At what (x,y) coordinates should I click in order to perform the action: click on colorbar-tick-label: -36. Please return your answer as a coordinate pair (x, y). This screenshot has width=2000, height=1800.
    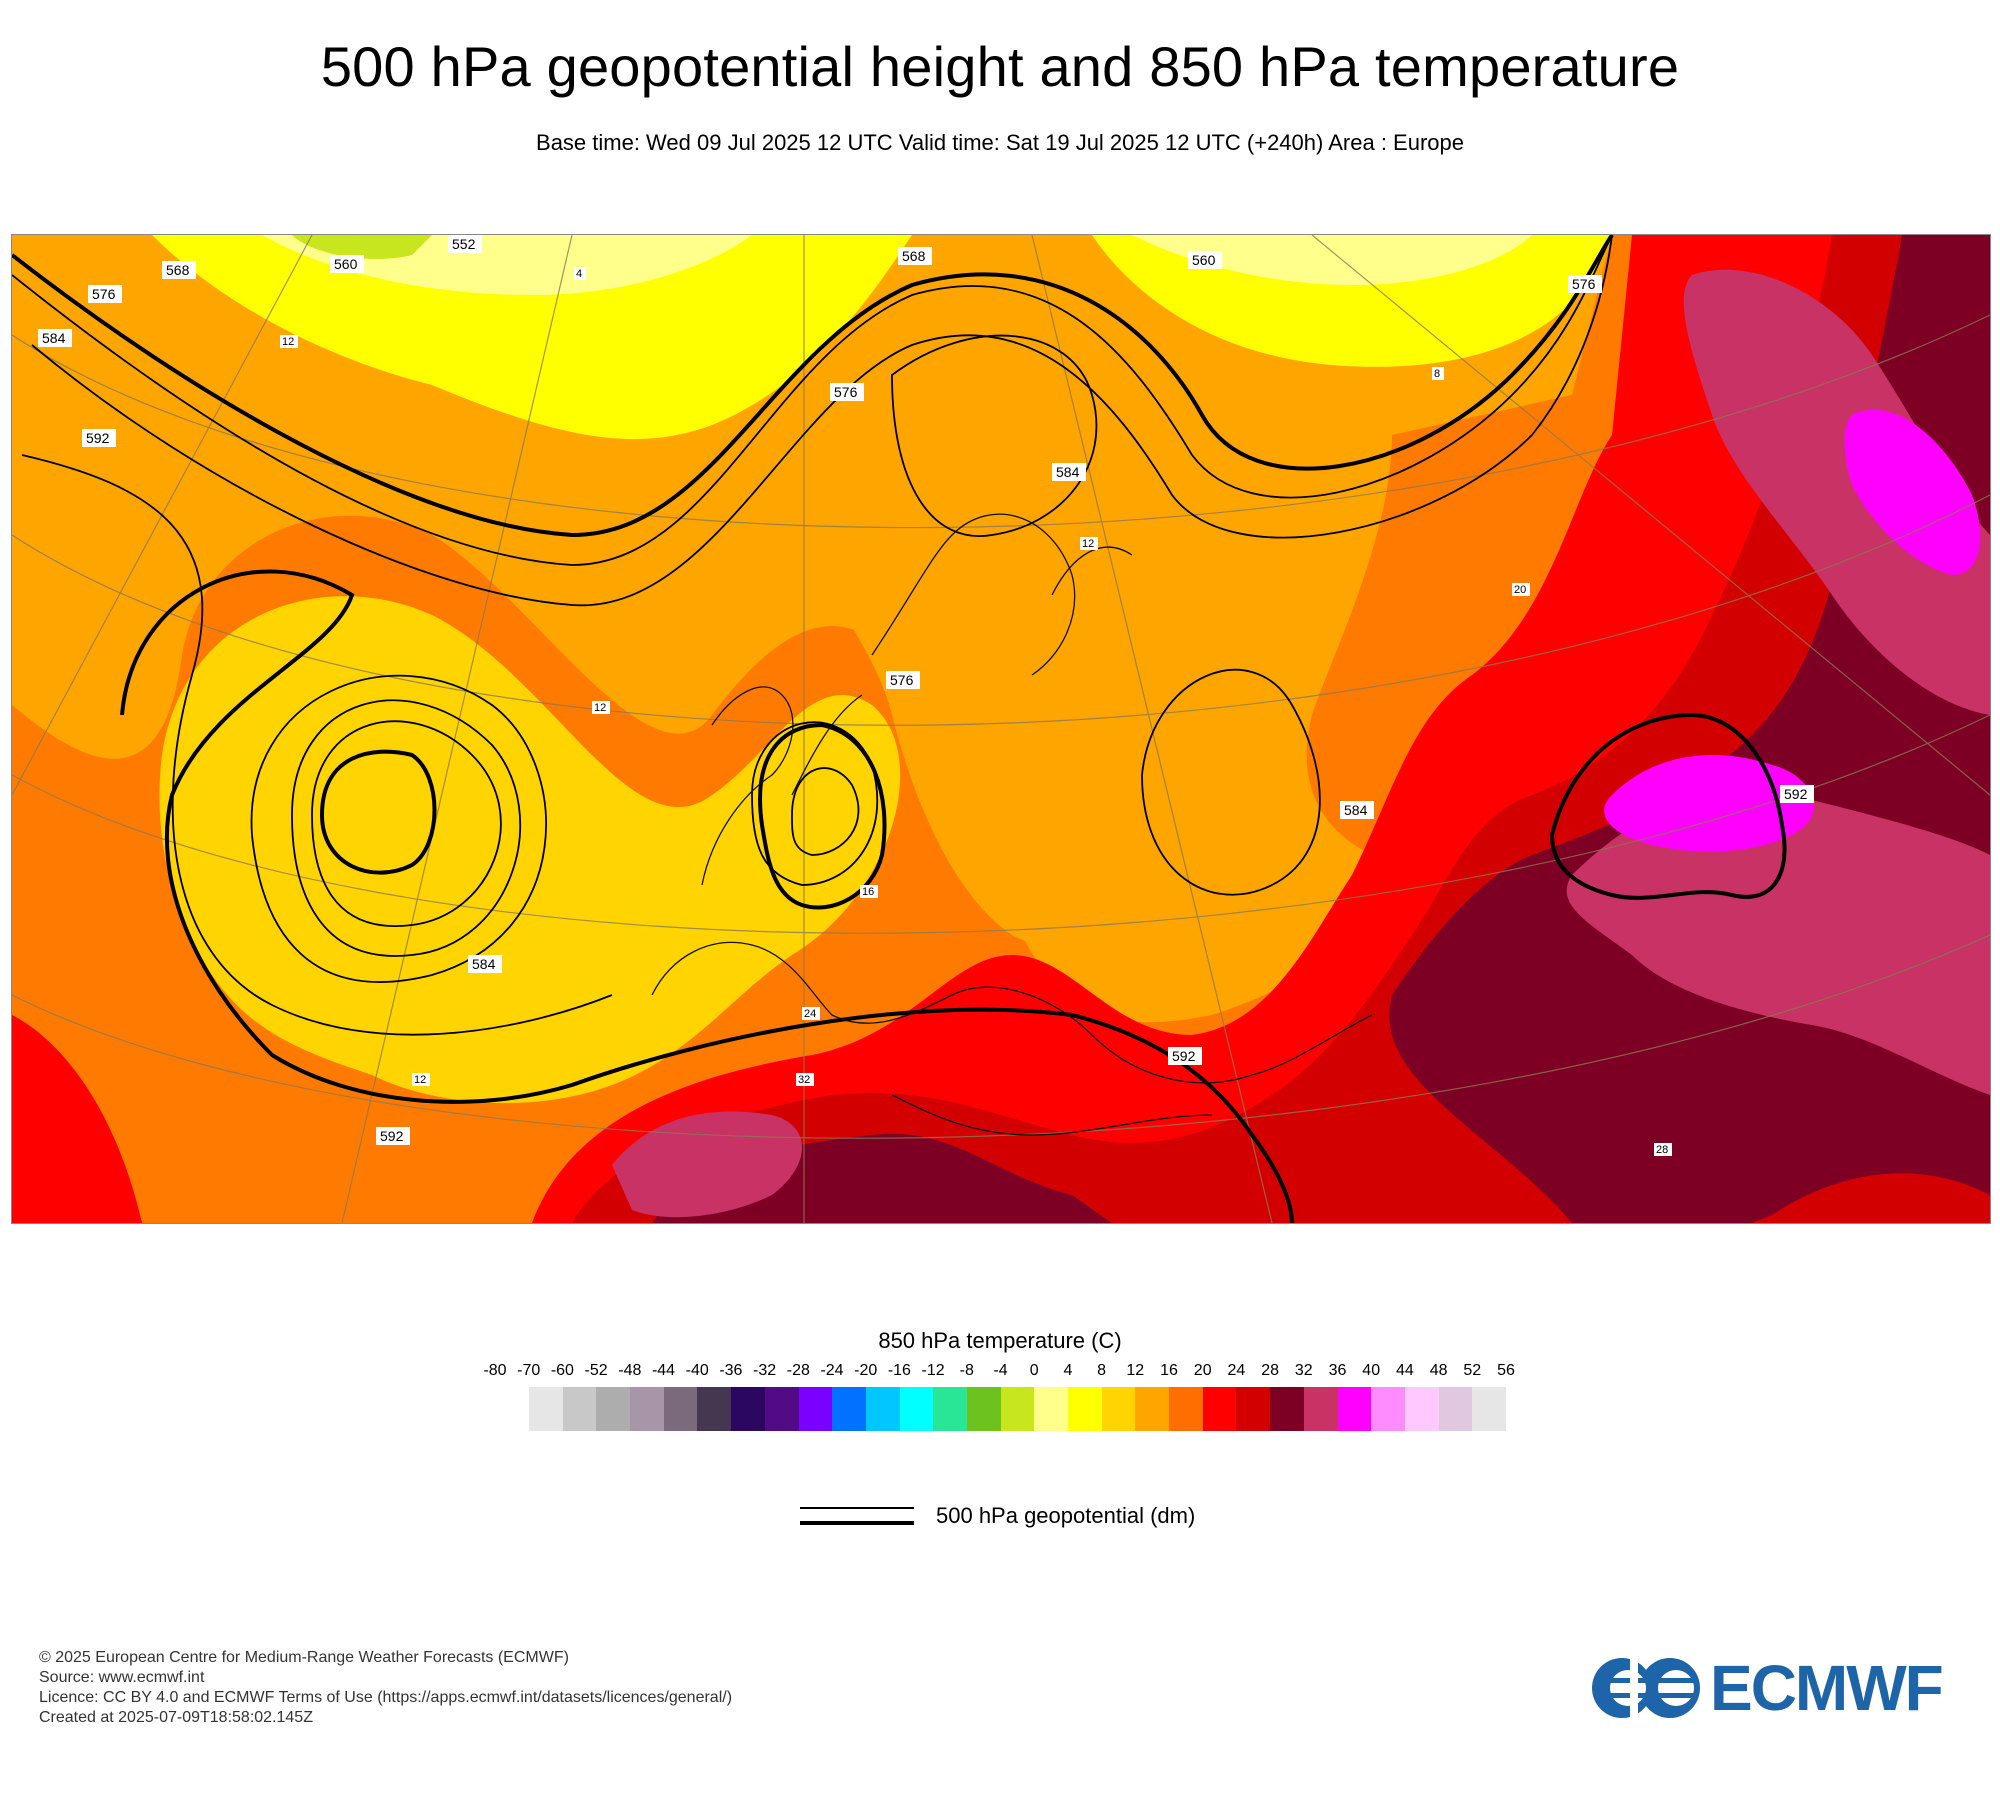
    Looking at the image, I should click on (731, 1370).